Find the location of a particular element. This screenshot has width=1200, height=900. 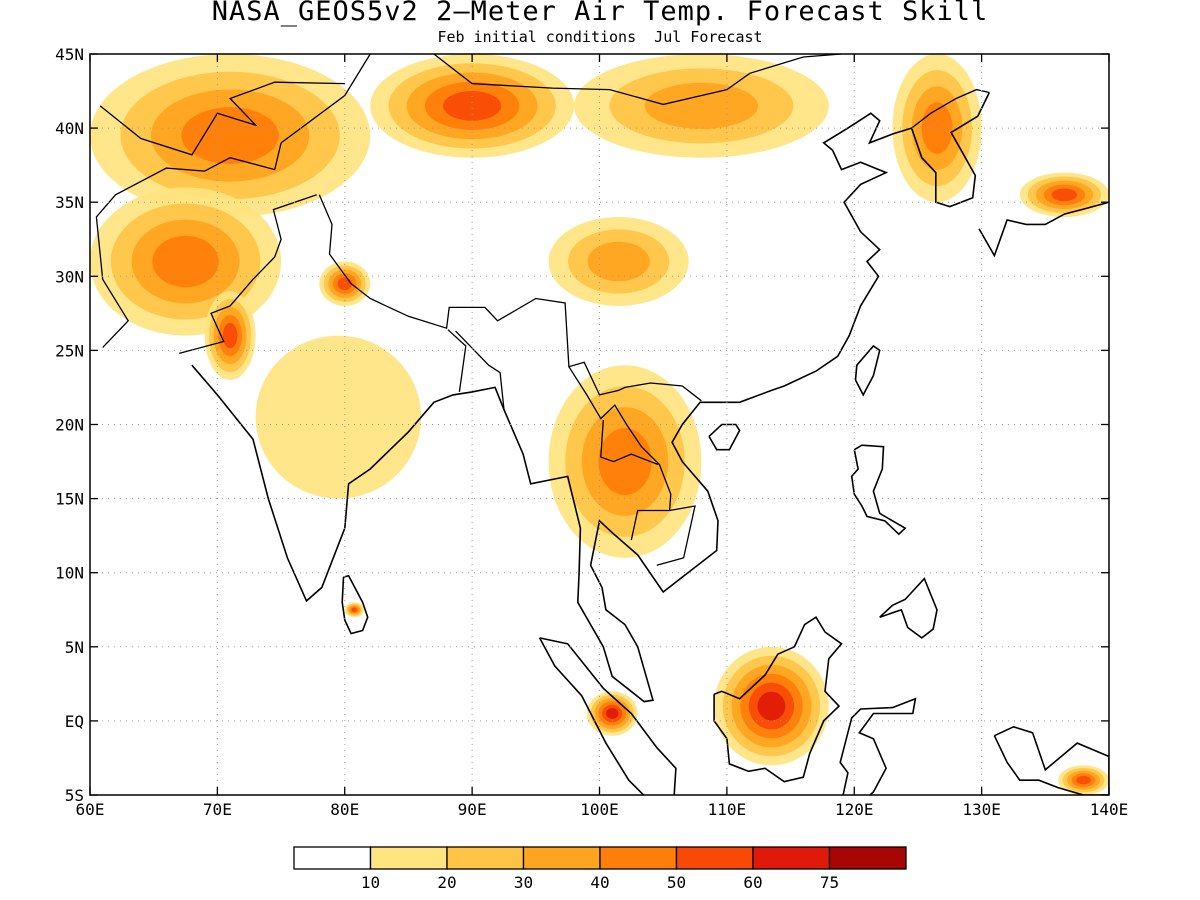

x-tick-label: 70E is located at coordinates (217, 809).